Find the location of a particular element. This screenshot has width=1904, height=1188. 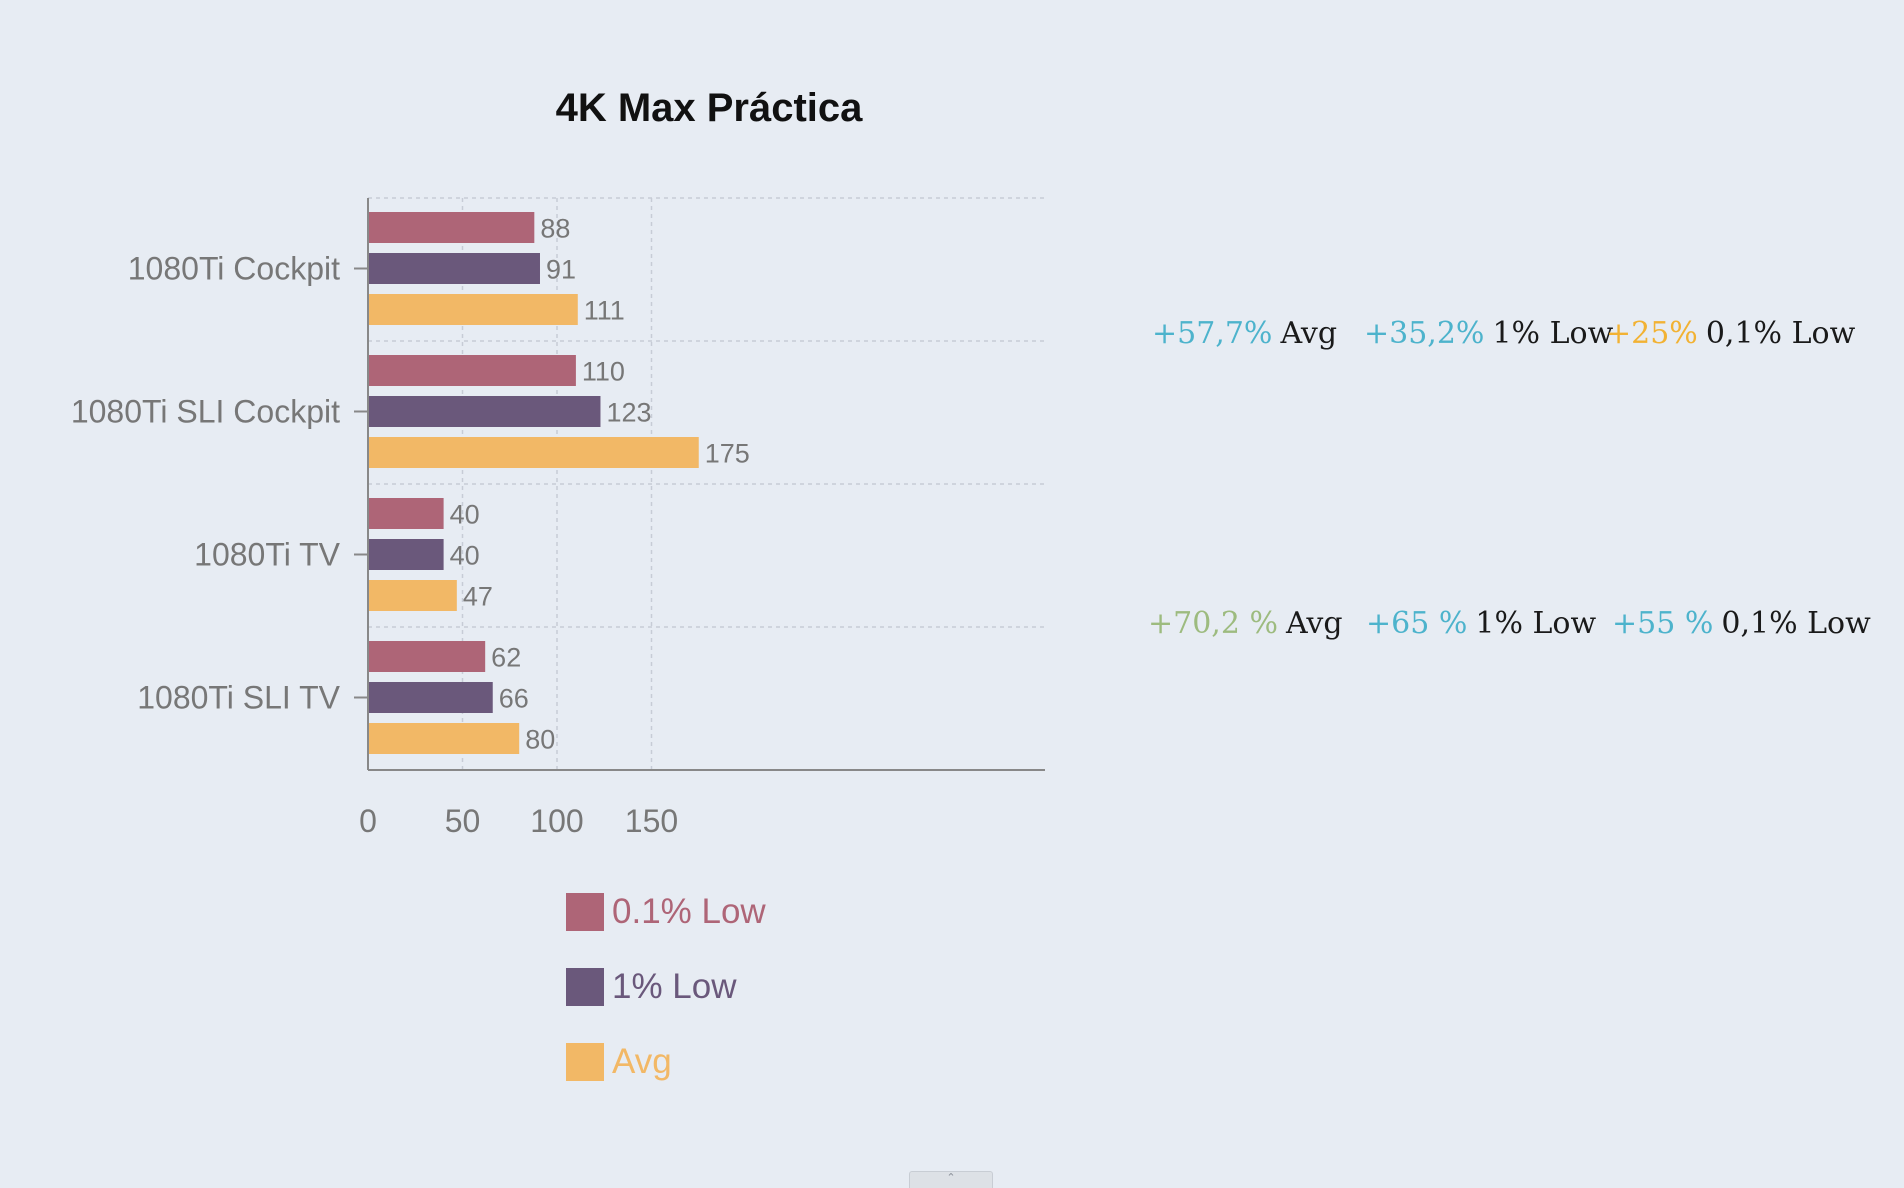

data-label: 123 is located at coordinates (628, 413).